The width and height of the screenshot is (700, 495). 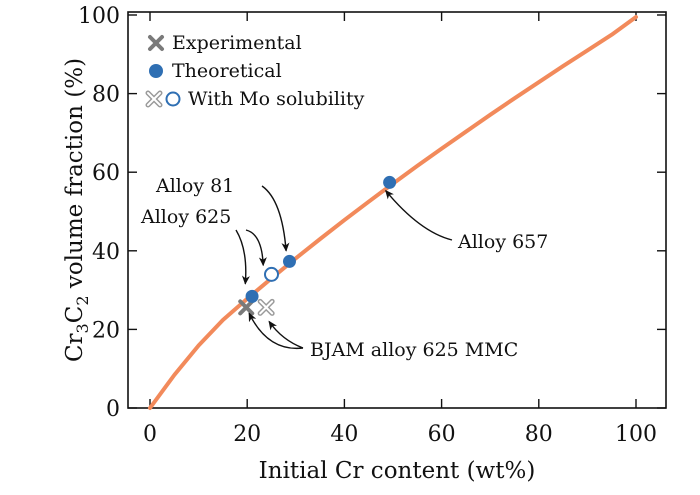 I want to click on x-axis-title: Initial Cr content (wt%), so click(x=397, y=471).